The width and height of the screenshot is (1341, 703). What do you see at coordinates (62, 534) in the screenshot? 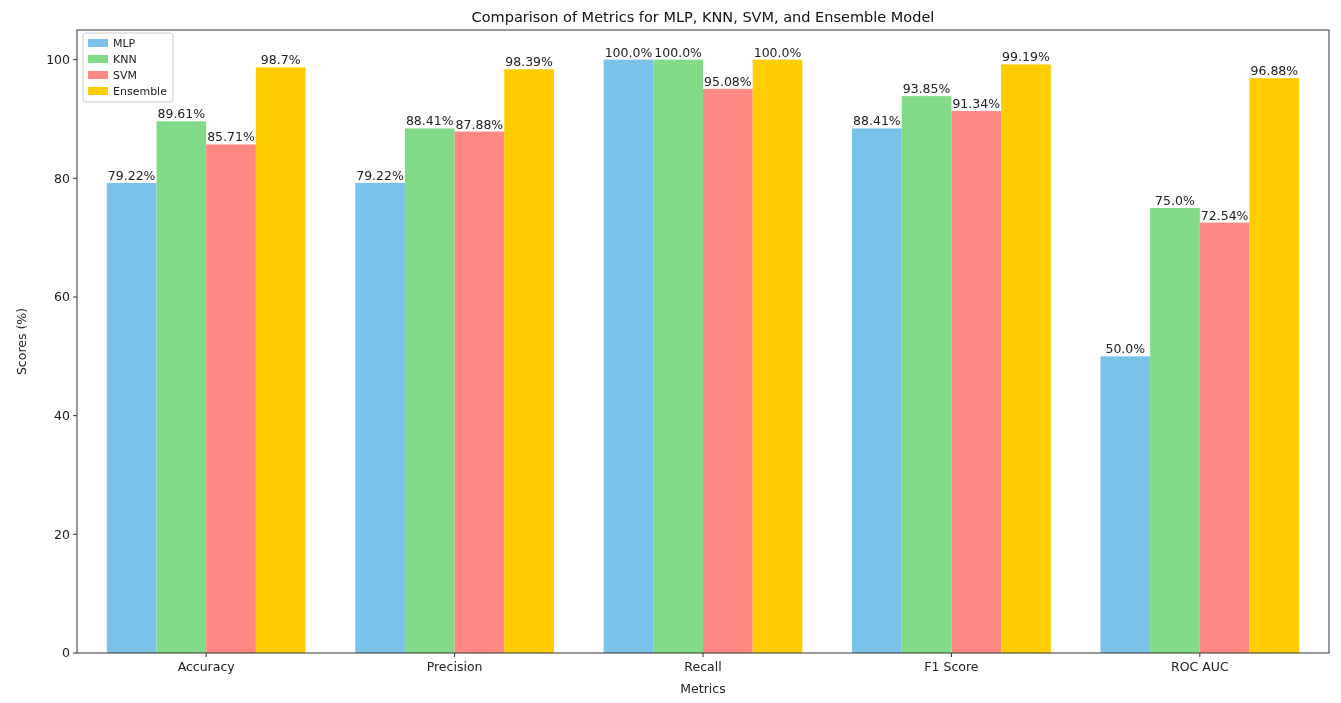
I see `y-tick-label: 20` at bounding box center [62, 534].